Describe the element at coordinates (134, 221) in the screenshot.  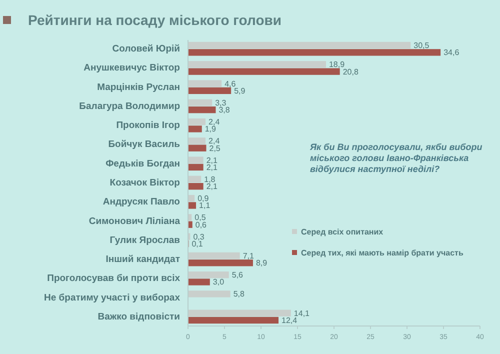
I see `y-tick-label: Симонович Ліліана` at that location.